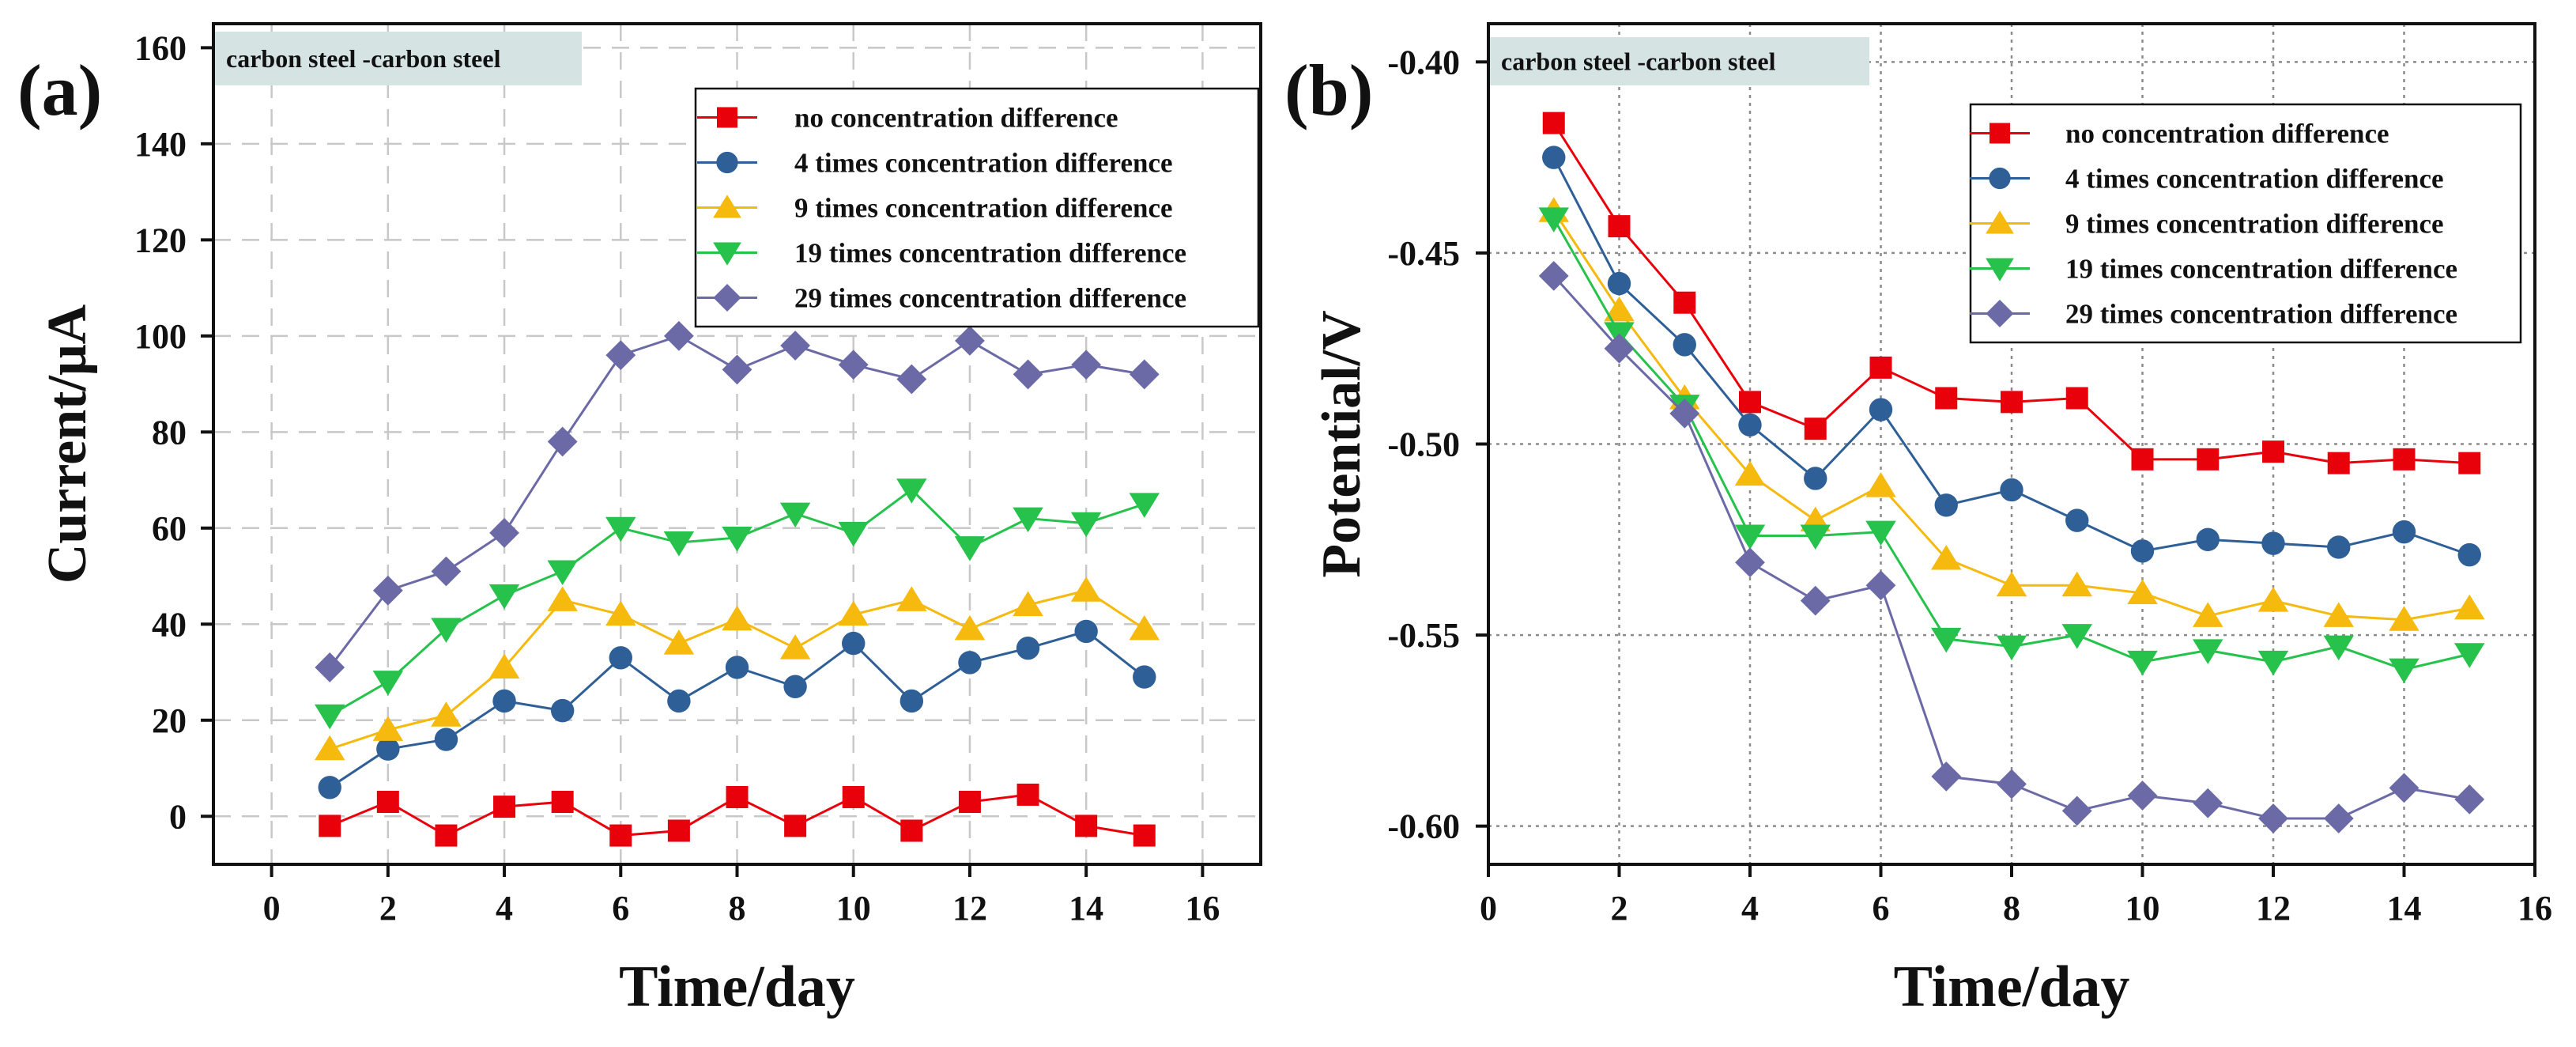 The width and height of the screenshot is (2576, 1047). I want to click on legend-label-a-1: no concentration difference, so click(956, 119).